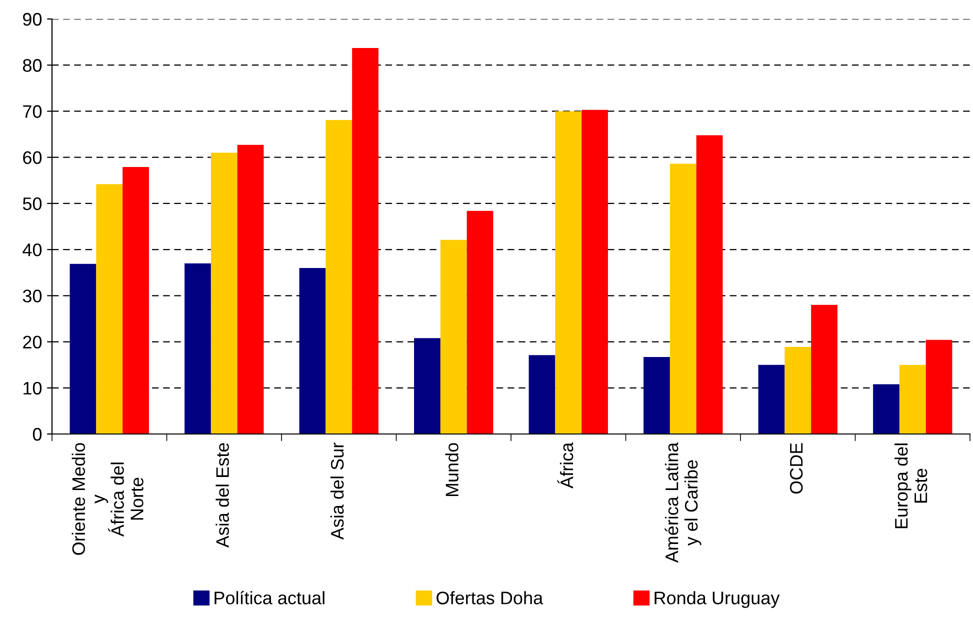  I want to click on x-tick-label: OCDE, so click(796, 468).